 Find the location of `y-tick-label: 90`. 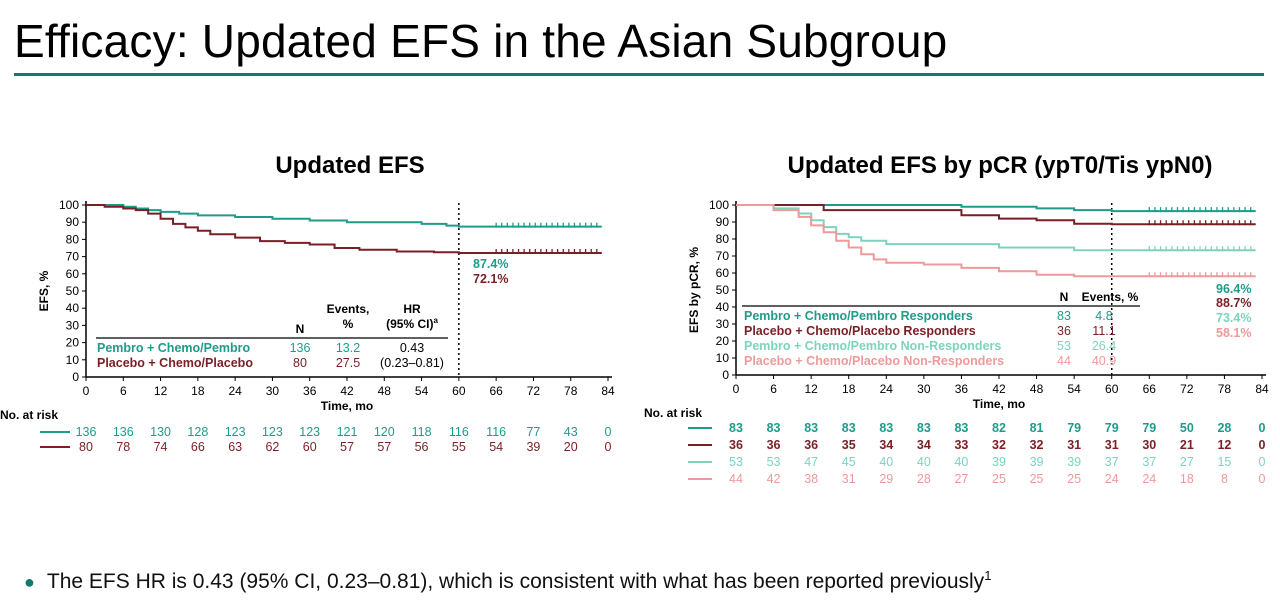

y-tick-label: 90 is located at coordinates (723, 222).